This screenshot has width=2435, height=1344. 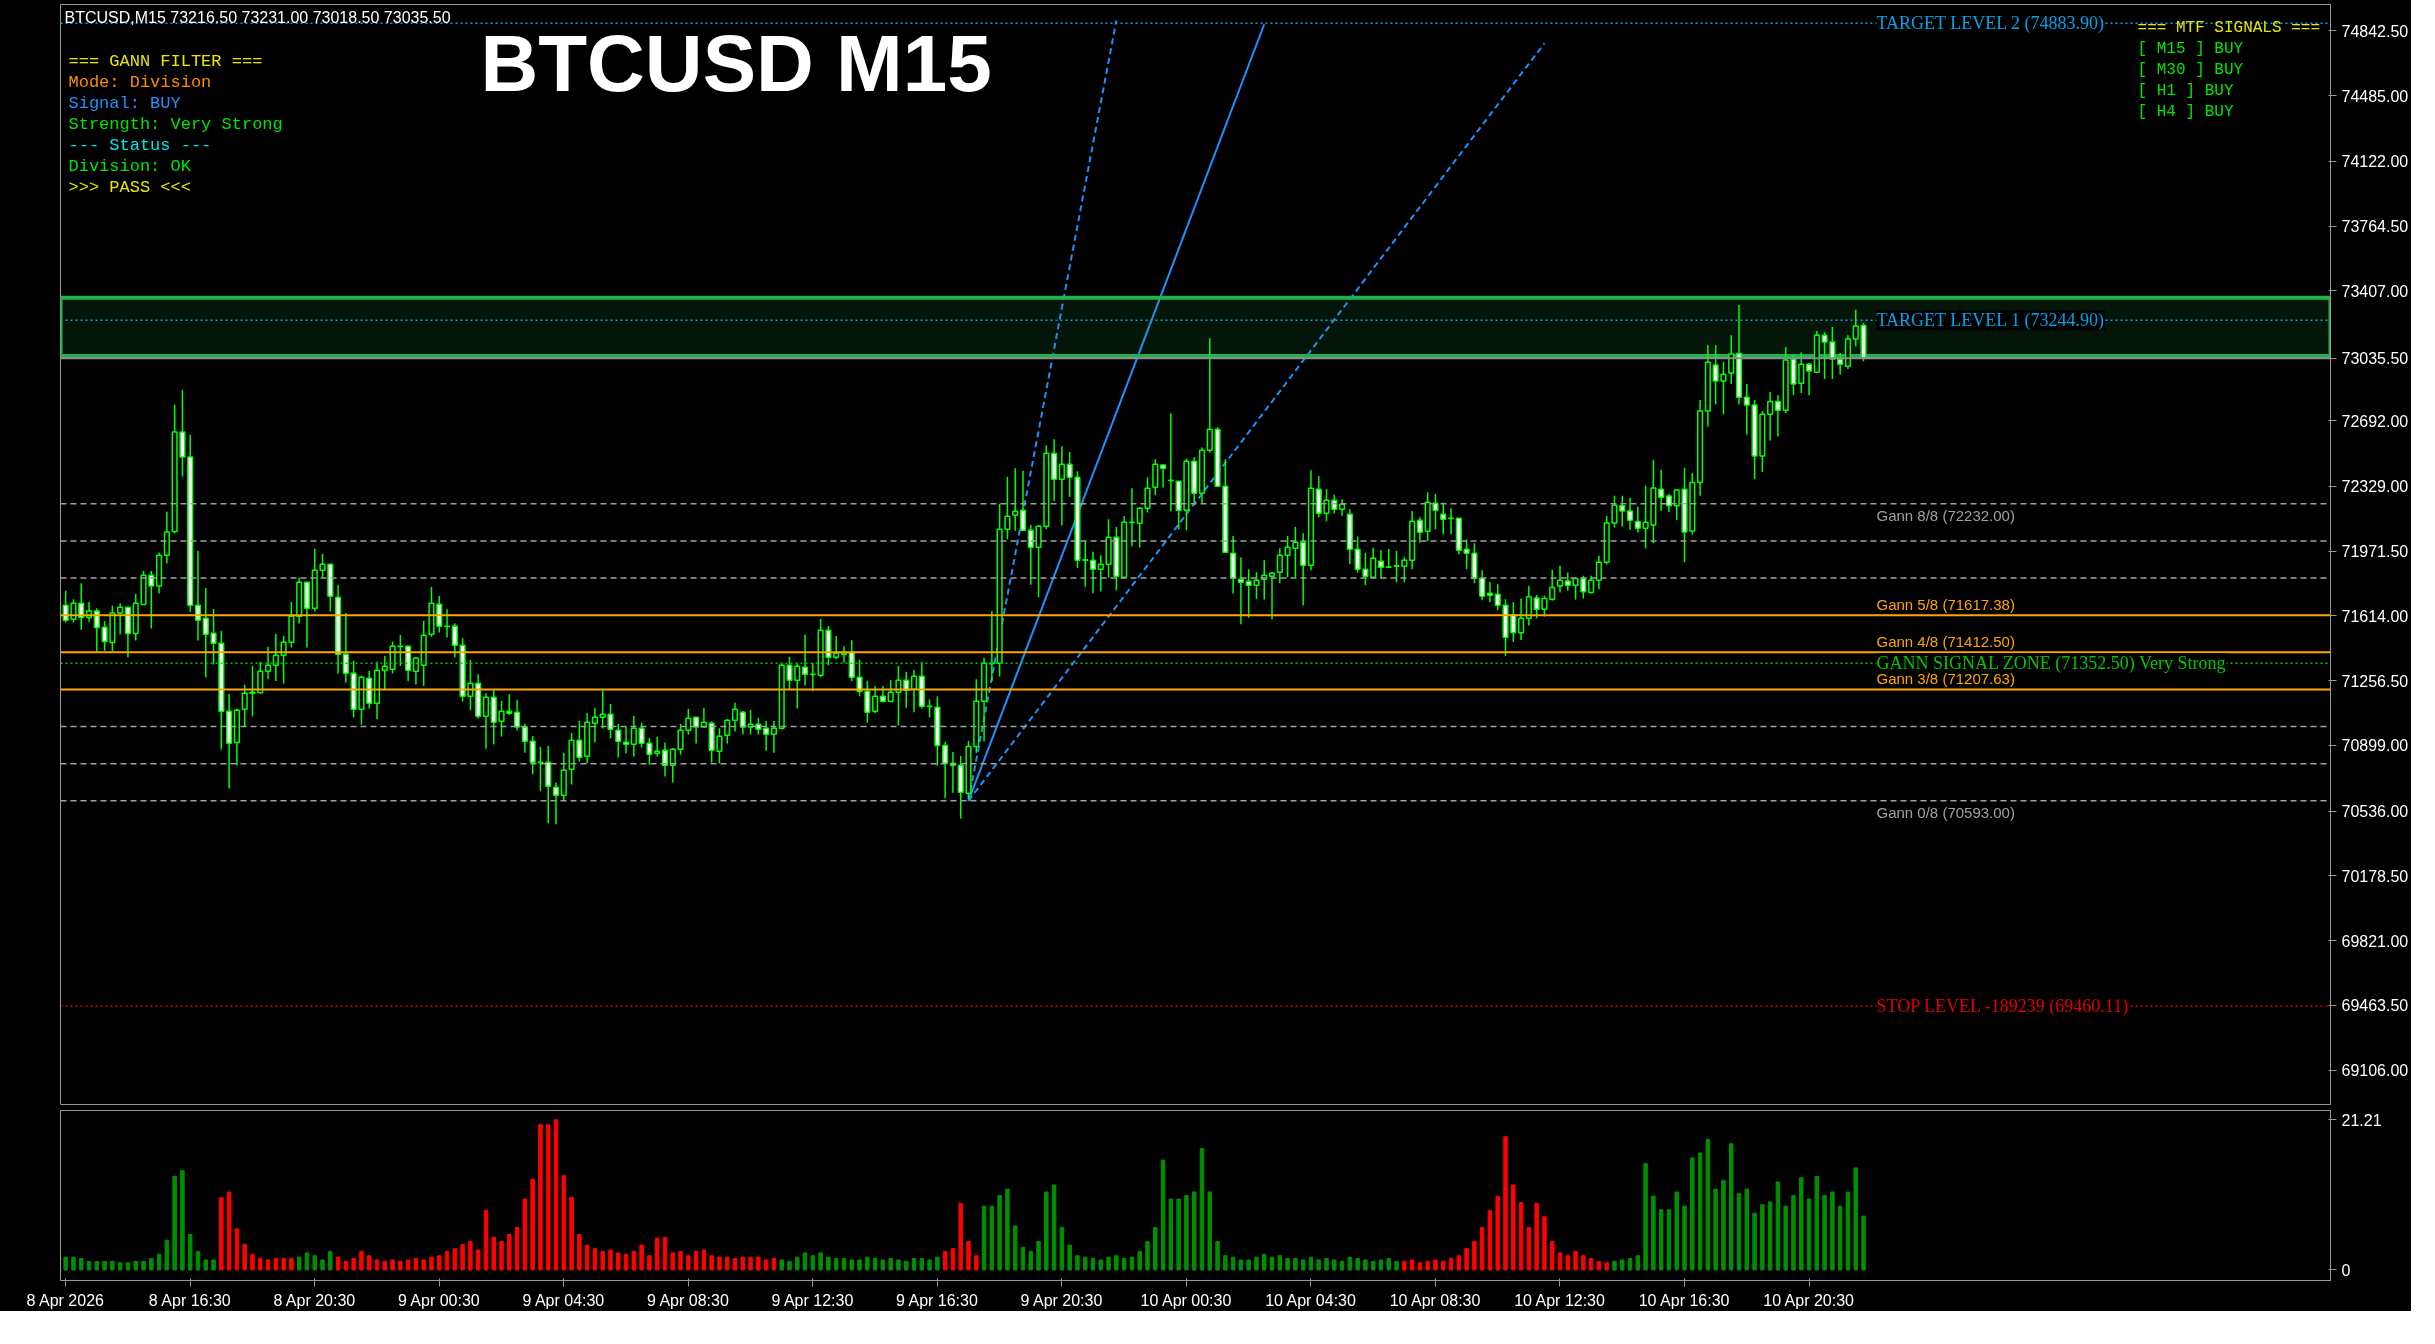 I want to click on x-tick-label: 9 Apr 00:30, so click(x=438, y=1300).